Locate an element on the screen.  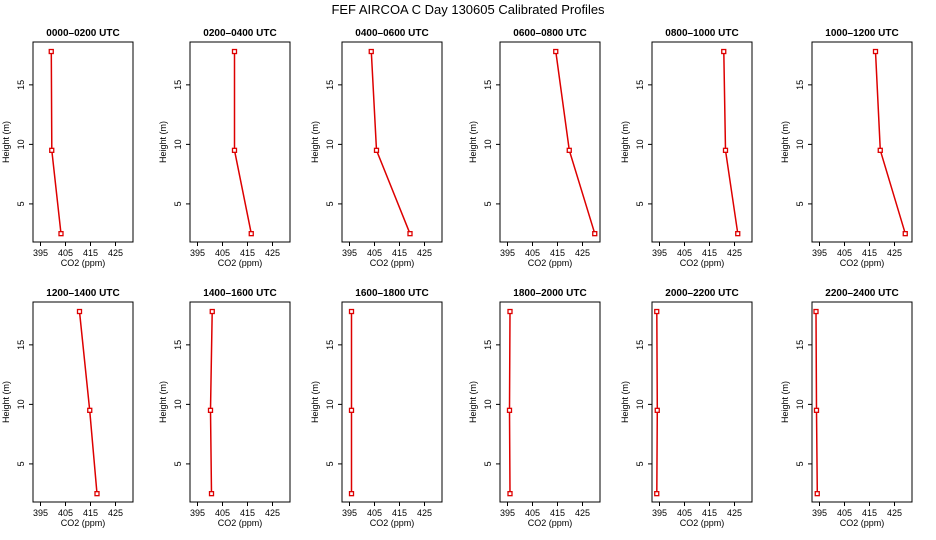
panel-title: 2000–2200 UTC is located at coordinates (701, 293).